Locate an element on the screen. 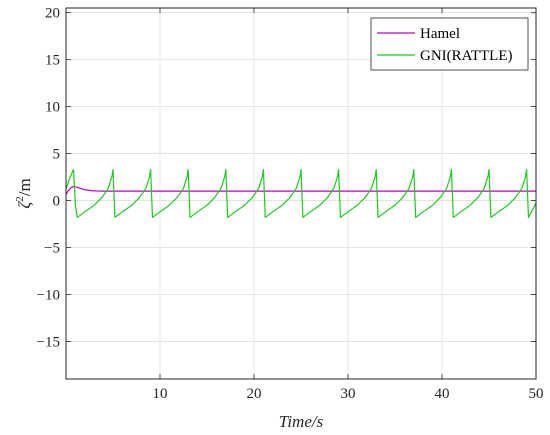 Image resolution: width=550 pixels, height=435 pixels. legend-label-gni-rattle: GNI(RATTLE) is located at coordinates (466, 56).